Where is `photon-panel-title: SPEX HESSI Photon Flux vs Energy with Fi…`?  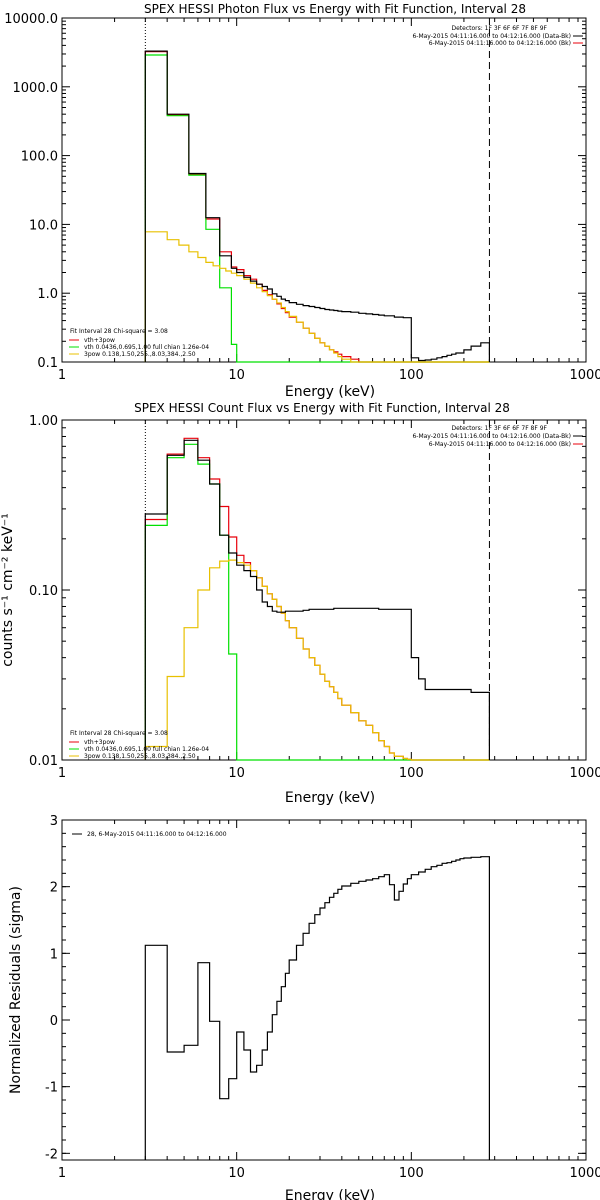 photon-panel-title: SPEX HESSI Photon Flux vs Energy with Fi… is located at coordinates (335, 9).